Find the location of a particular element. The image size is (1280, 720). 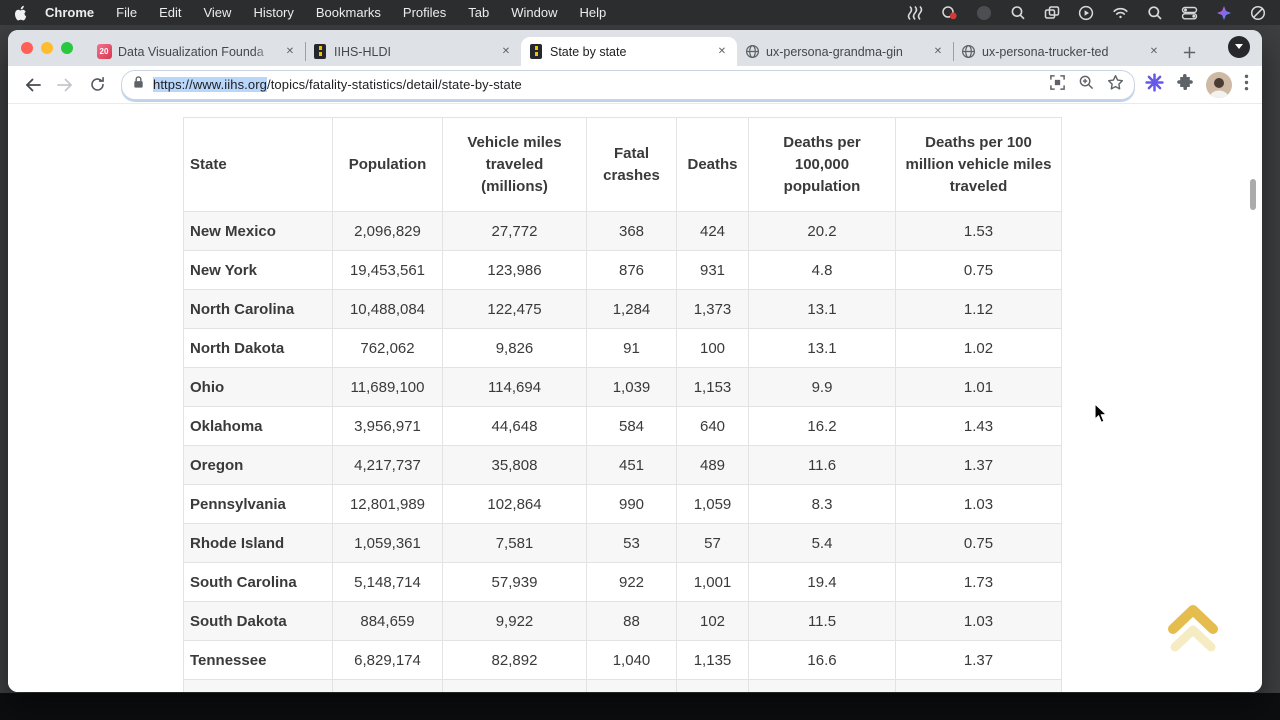

reload-button is located at coordinates (97, 85).